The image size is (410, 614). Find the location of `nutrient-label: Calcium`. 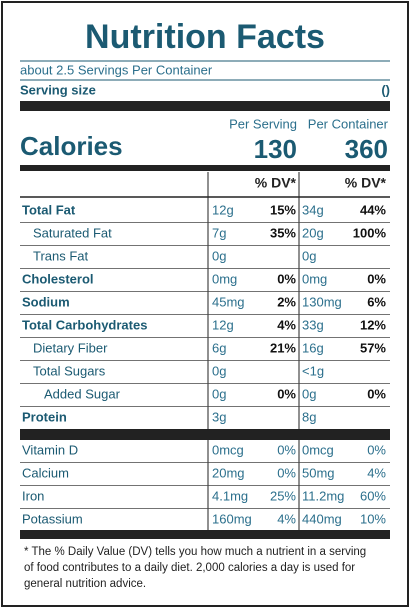

nutrient-label: Calcium is located at coordinates (45, 472).